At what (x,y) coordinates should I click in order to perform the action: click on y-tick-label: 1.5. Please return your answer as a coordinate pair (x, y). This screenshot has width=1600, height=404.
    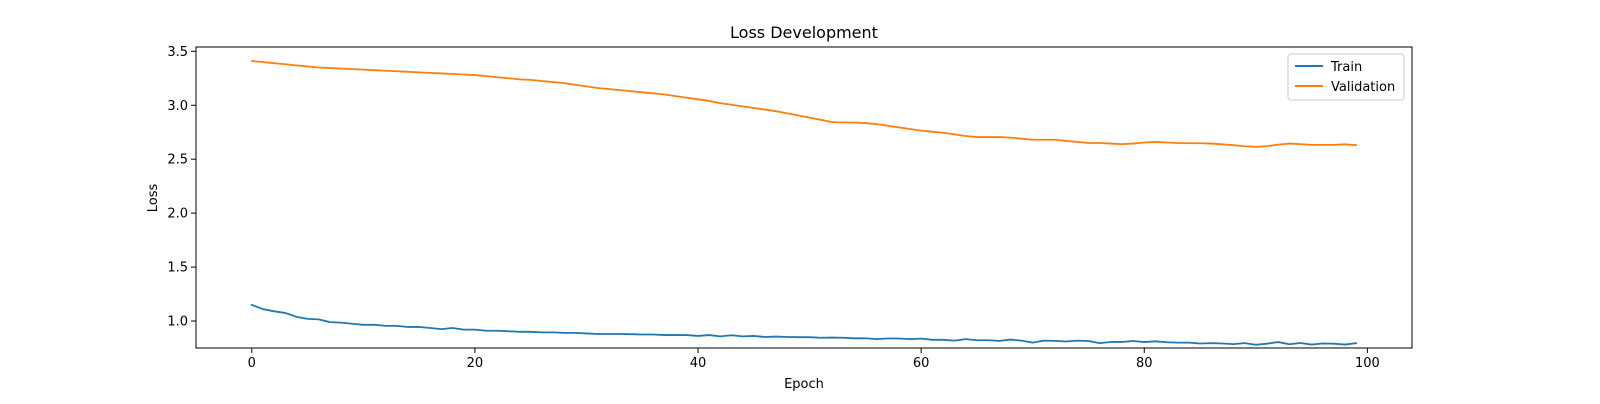
    Looking at the image, I should click on (177, 268).